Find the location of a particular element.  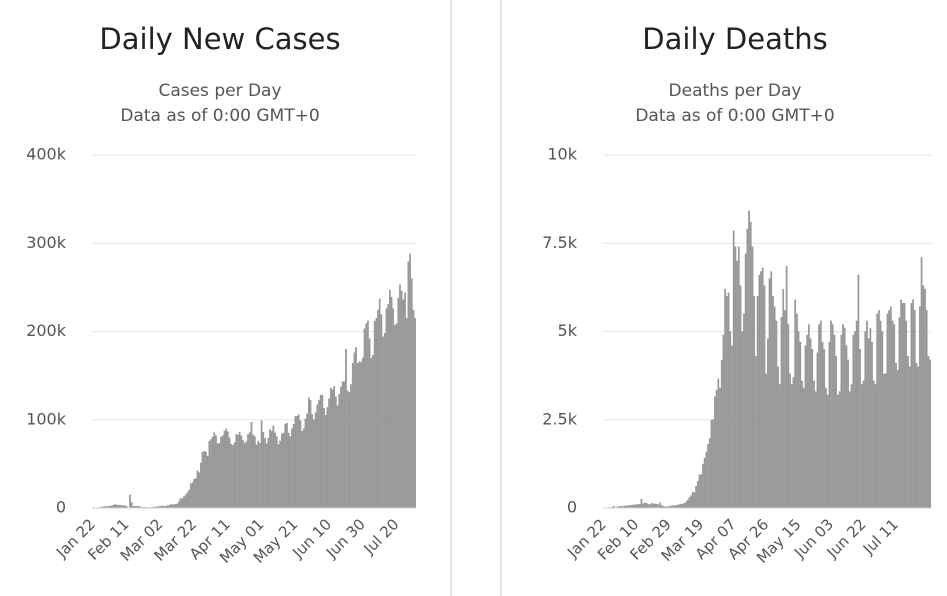

y-tick-label: 10k is located at coordinates (562, 154).